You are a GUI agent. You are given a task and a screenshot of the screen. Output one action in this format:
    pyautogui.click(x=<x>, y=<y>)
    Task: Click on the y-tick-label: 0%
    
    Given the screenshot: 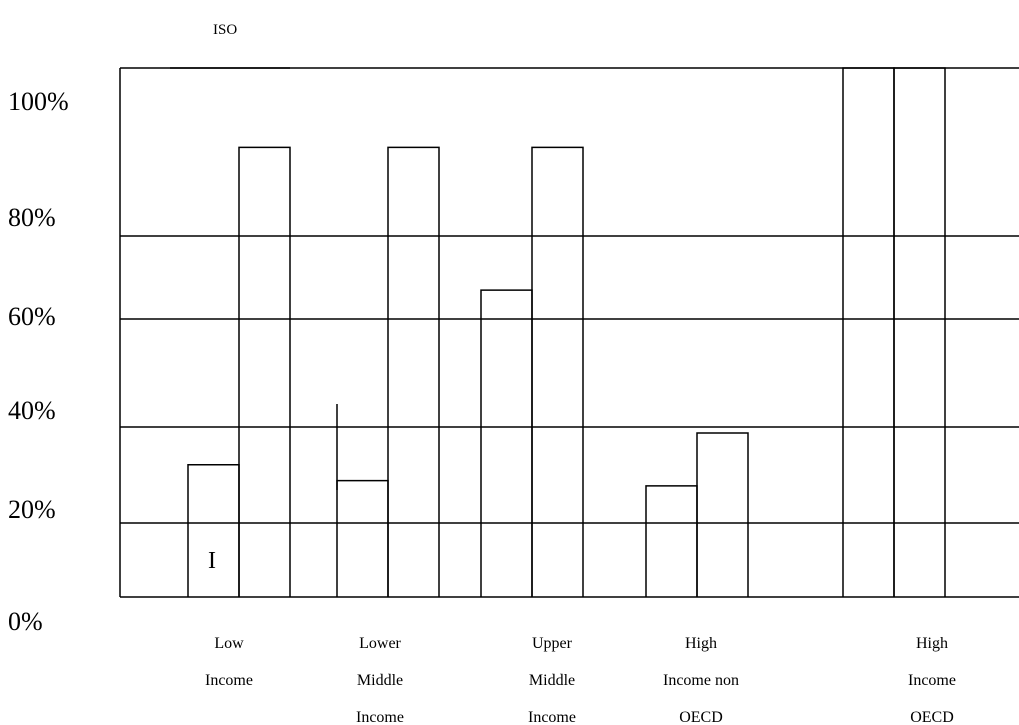 What is the action you would take?
    pyautogui.click(x=25, y=621)
    